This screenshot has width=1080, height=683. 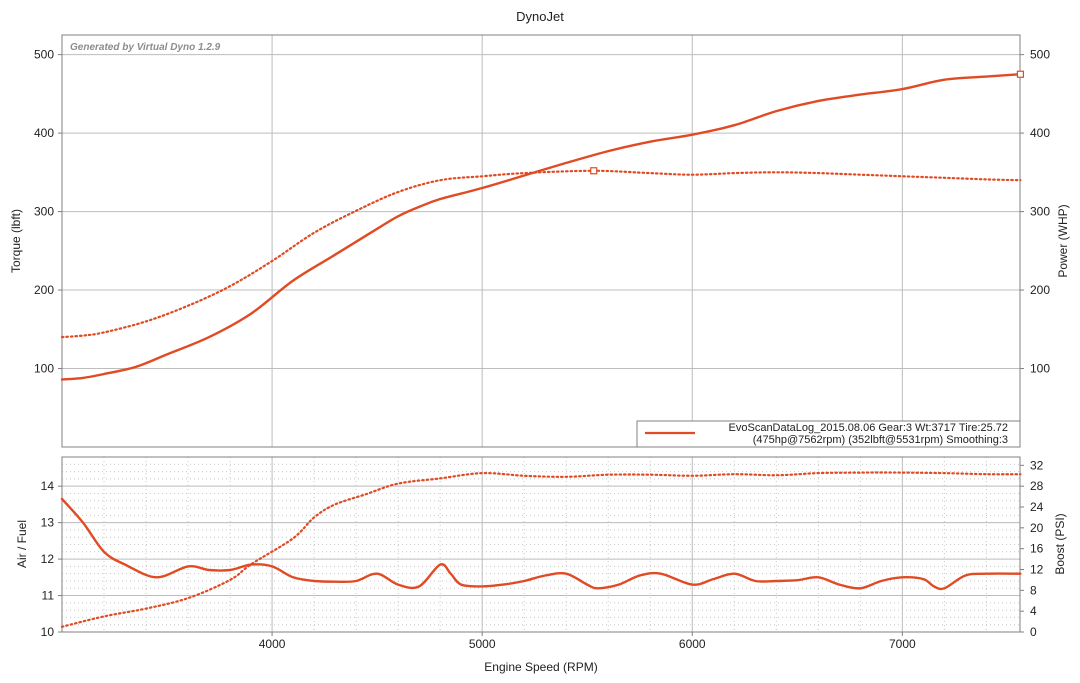 I want to click on bottom-right-tick-label: 28, so click(x=1037, y=486).